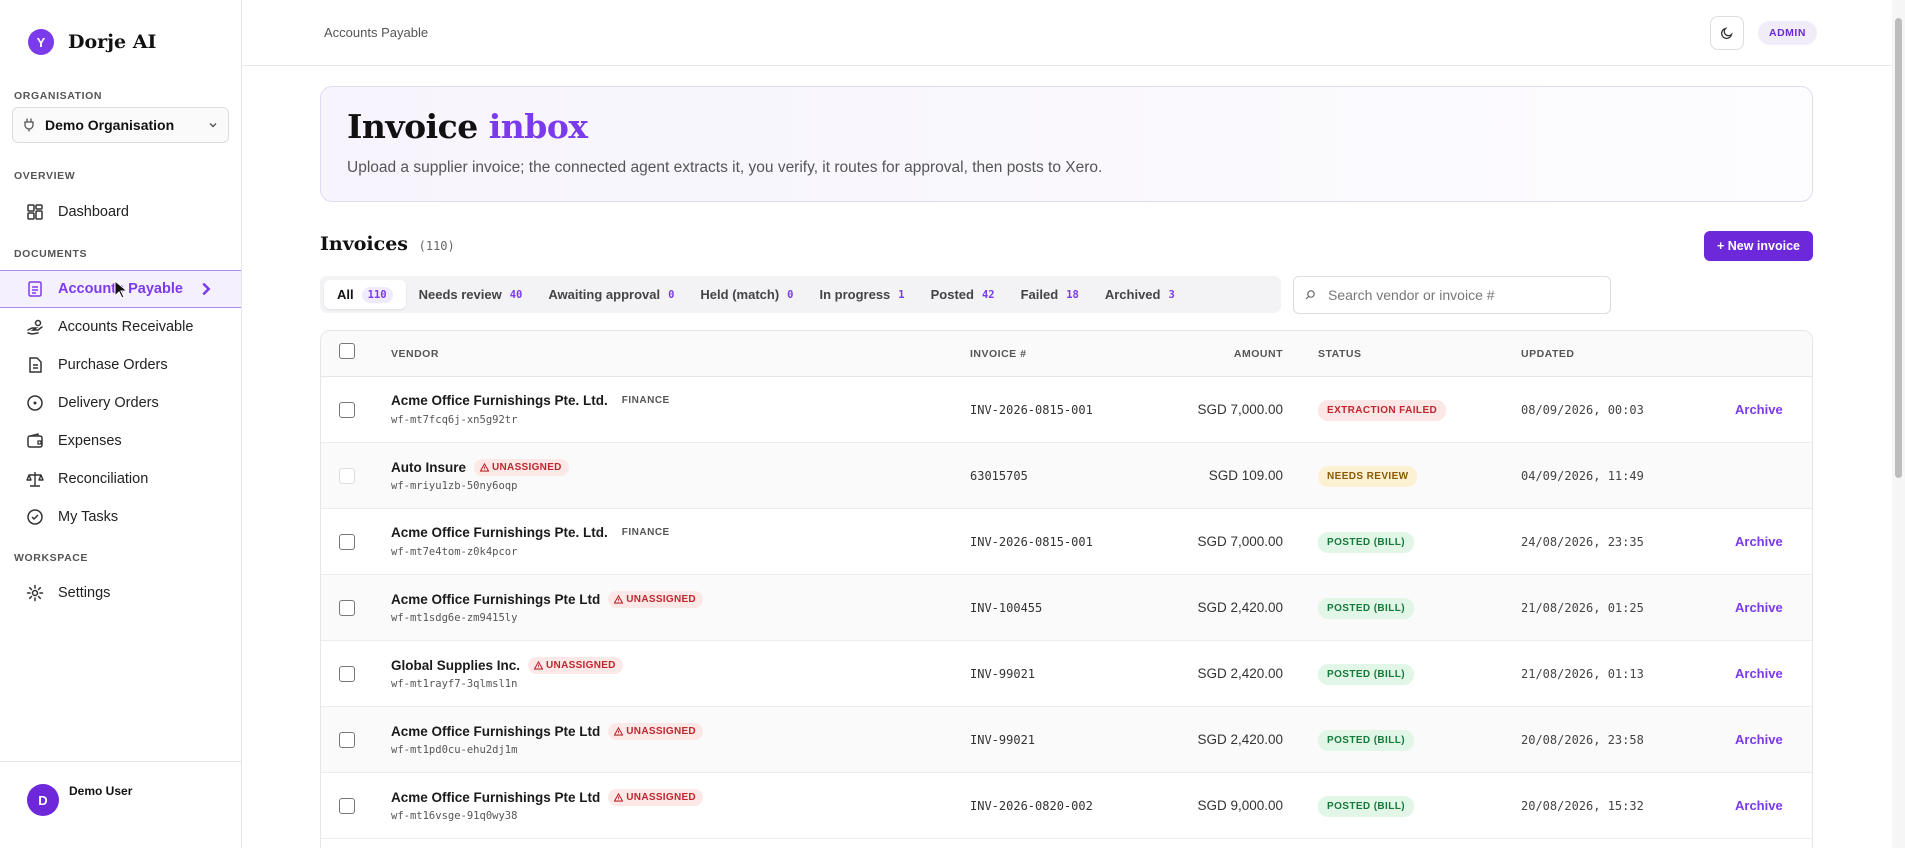  I want to click on team-tag: FINANCE, so click(645, 532).